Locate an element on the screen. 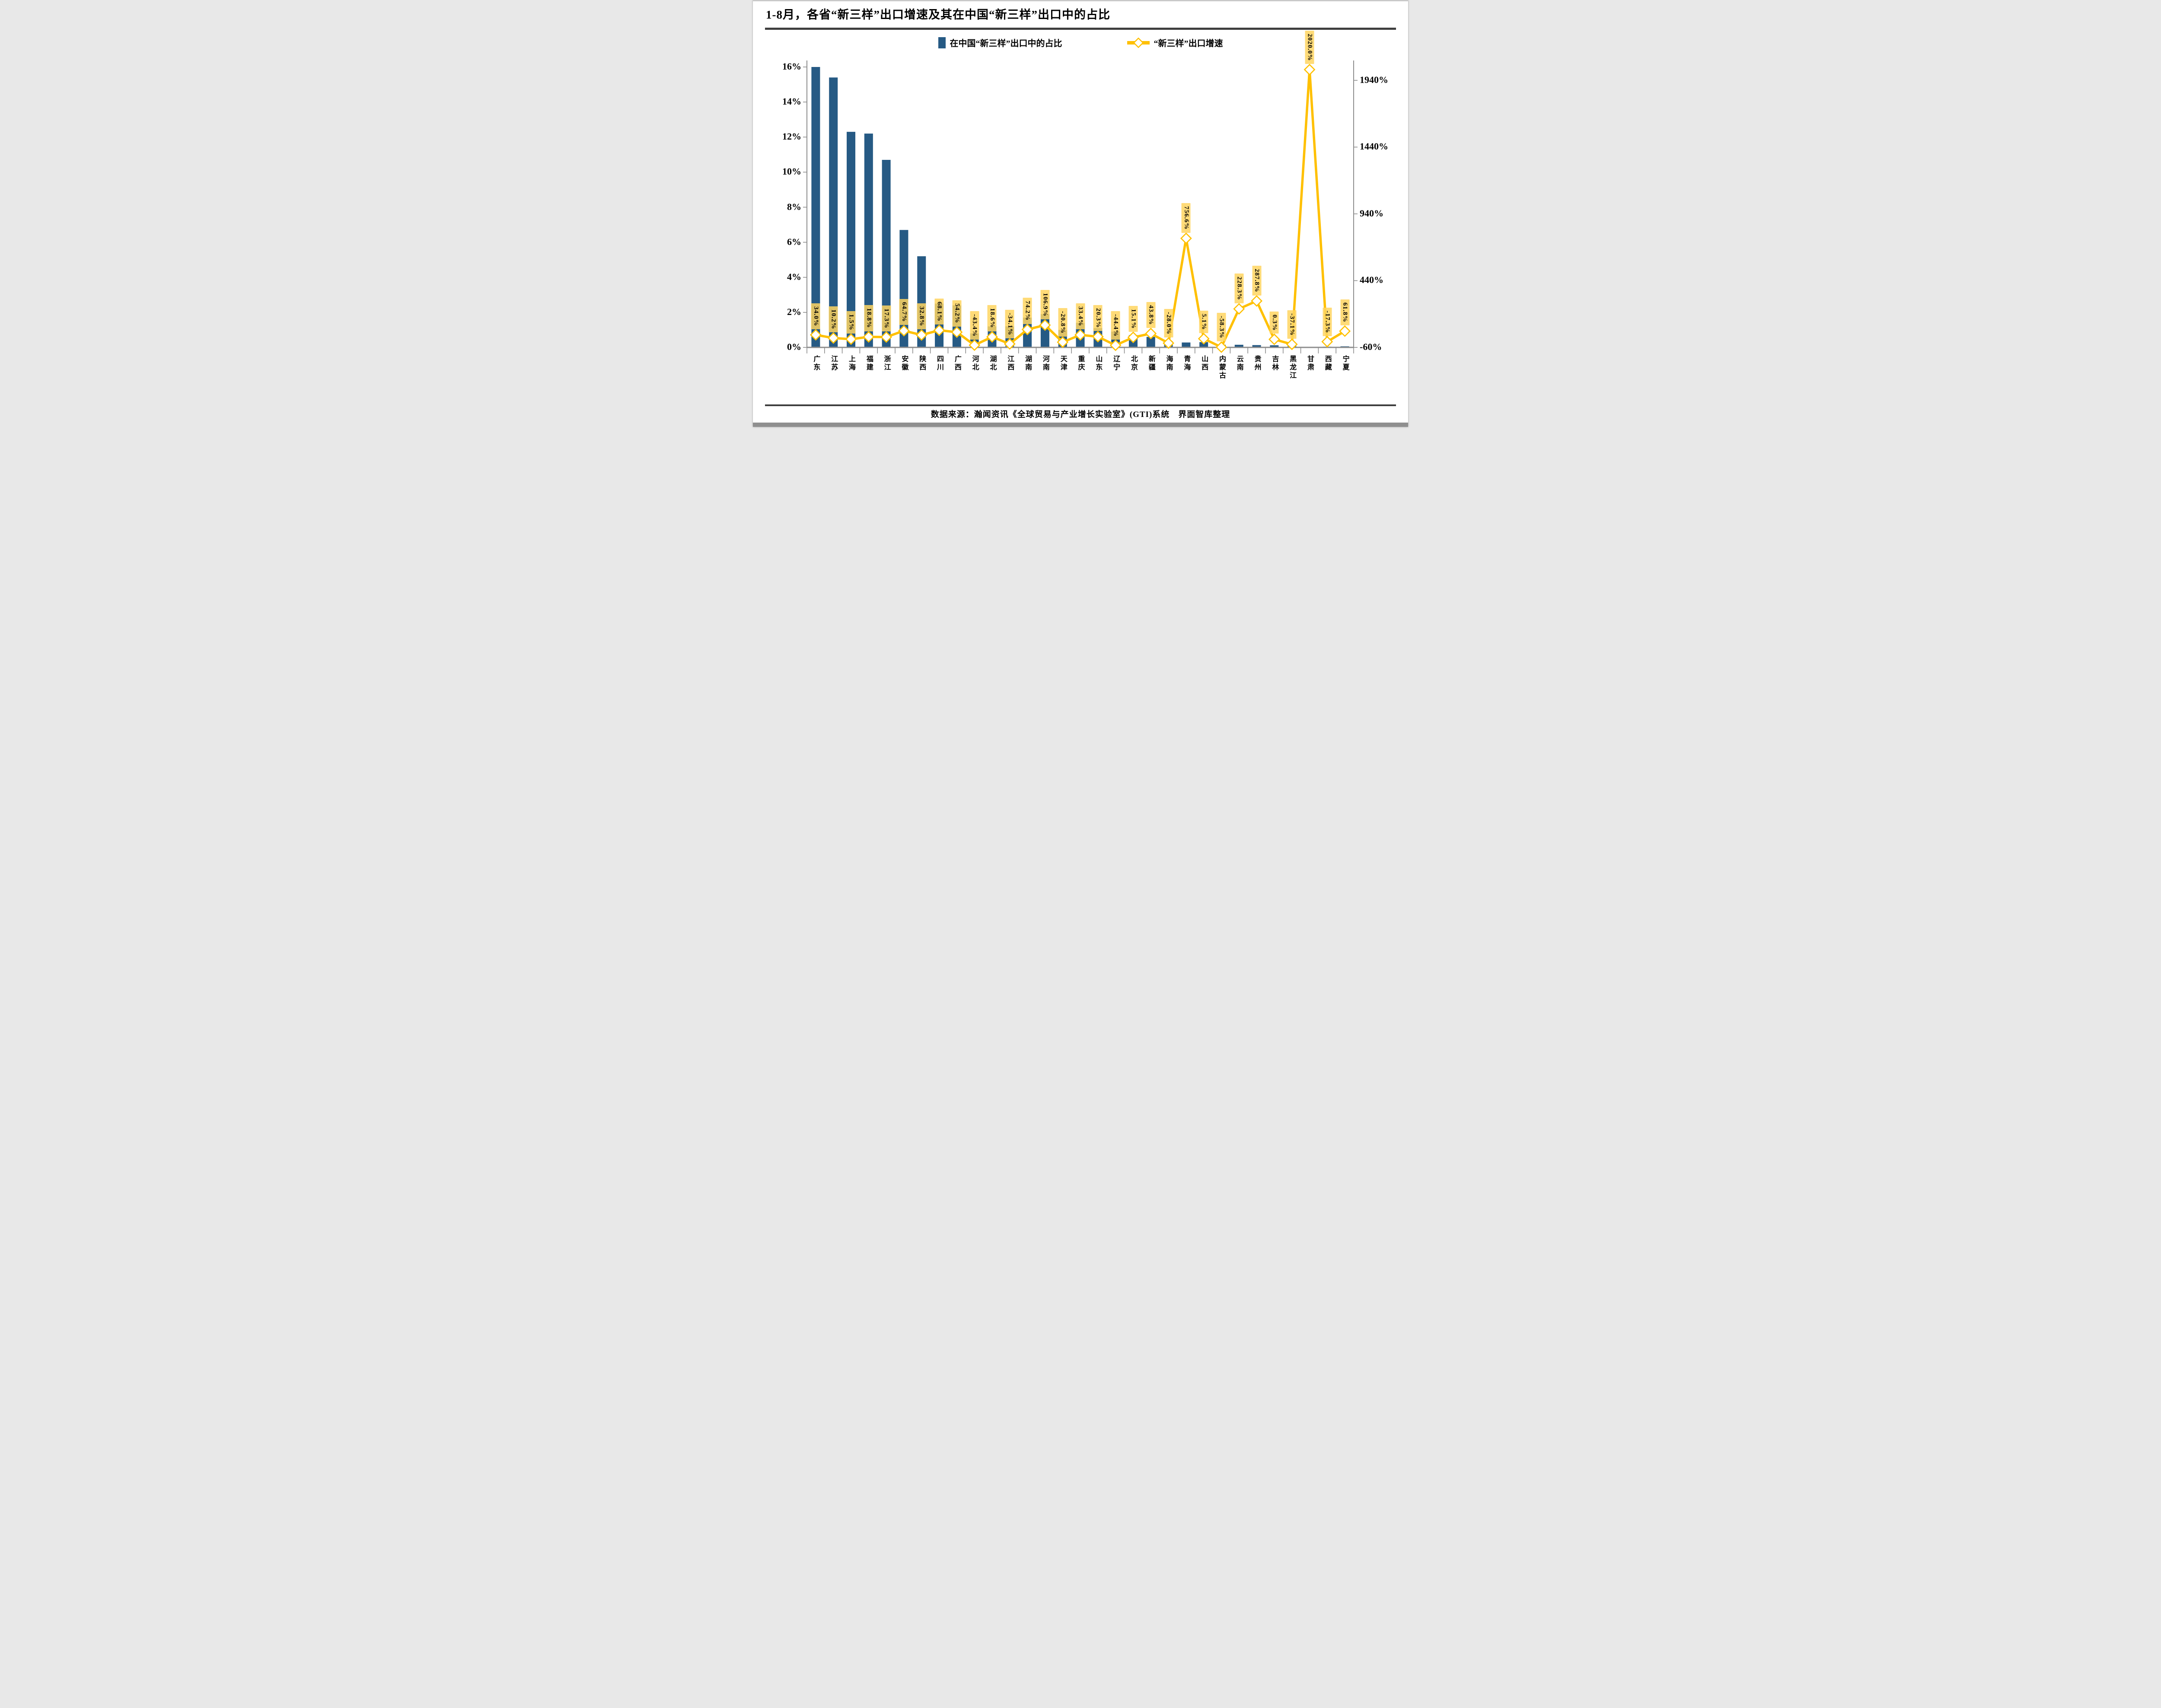 This screenshot has width=2161, height=1708. x-axis-label-新疆: 新疆 is located at coordinates (1151, 363).